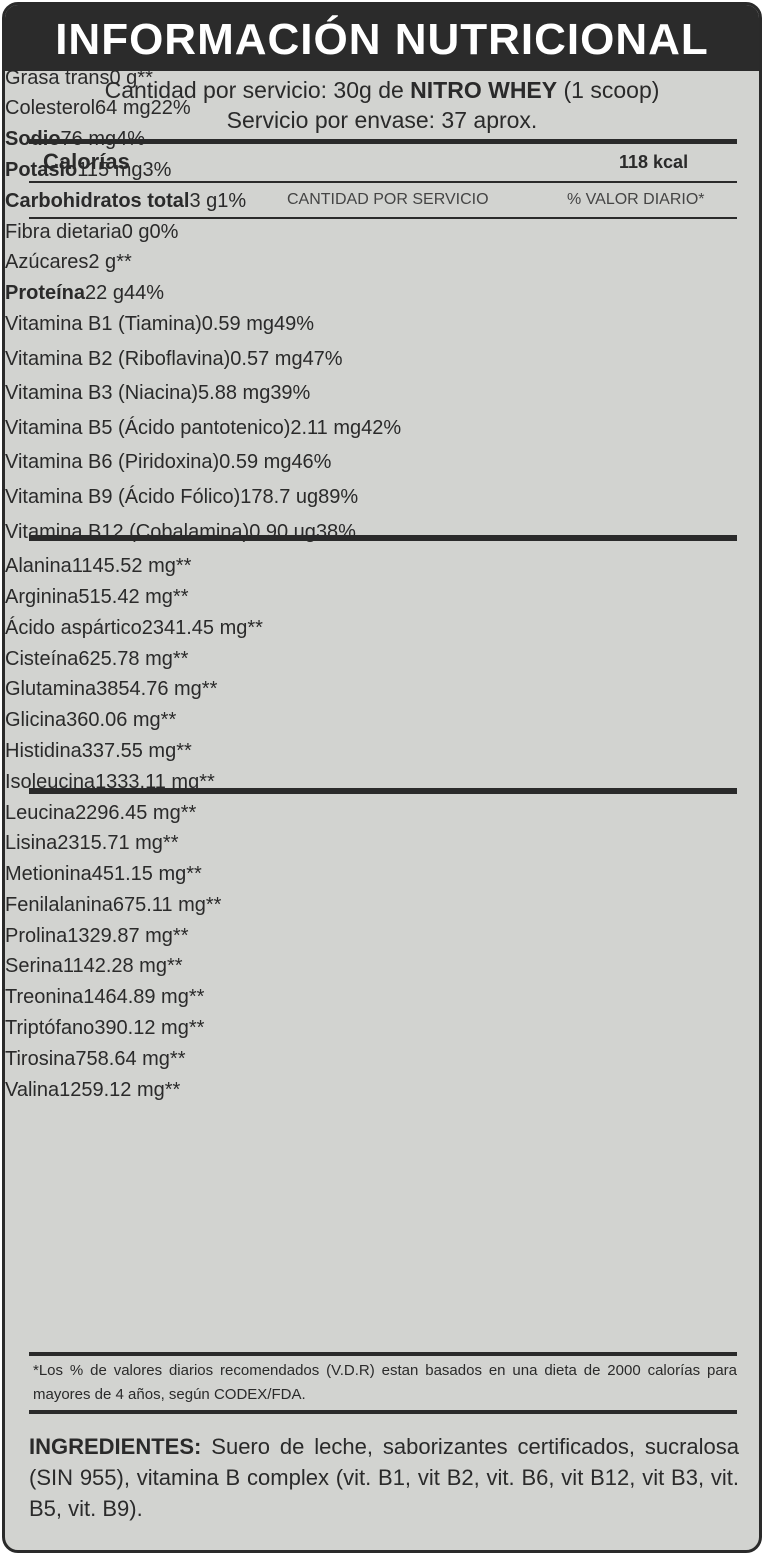  Describe the element at coordinates (123, 496) in the screenshot. I see `nutrient-name: Vitamina B9 (Ácido Fólico)` at that location.